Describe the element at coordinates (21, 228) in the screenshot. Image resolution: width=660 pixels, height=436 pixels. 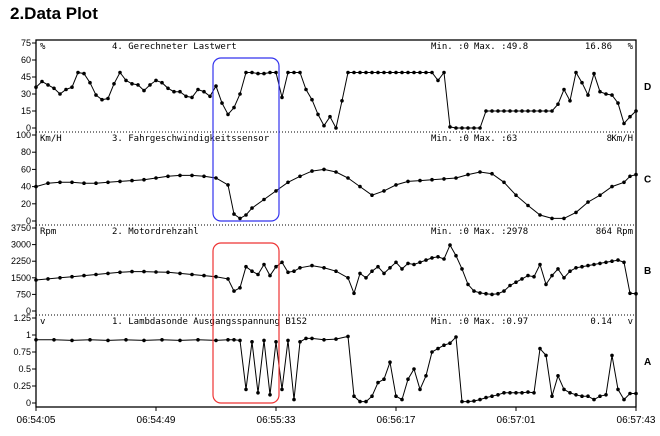
I see `y-tick-label: 3750` at that location.